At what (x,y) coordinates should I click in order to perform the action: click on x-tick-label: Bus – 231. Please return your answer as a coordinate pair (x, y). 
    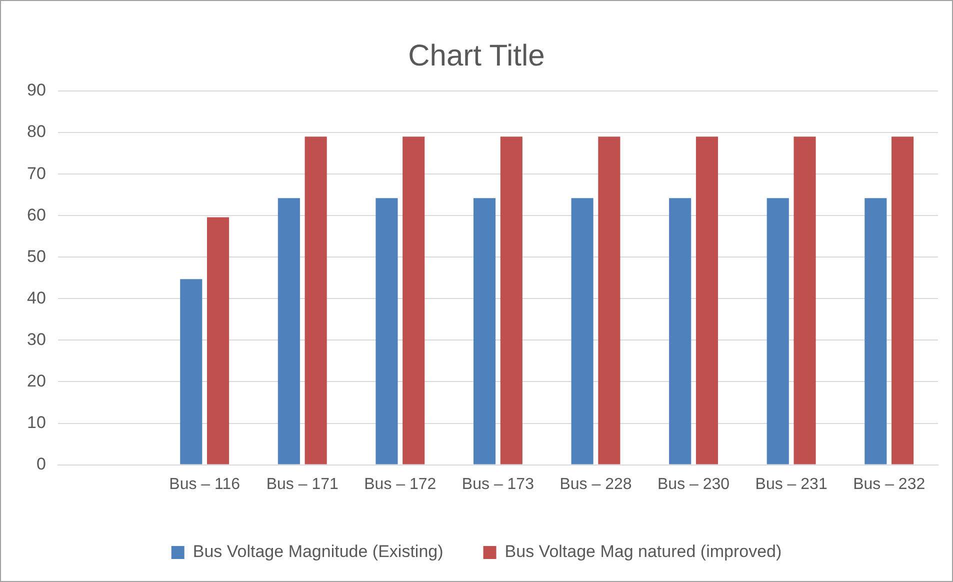
    Looking at the image, I should click on (791, 484).